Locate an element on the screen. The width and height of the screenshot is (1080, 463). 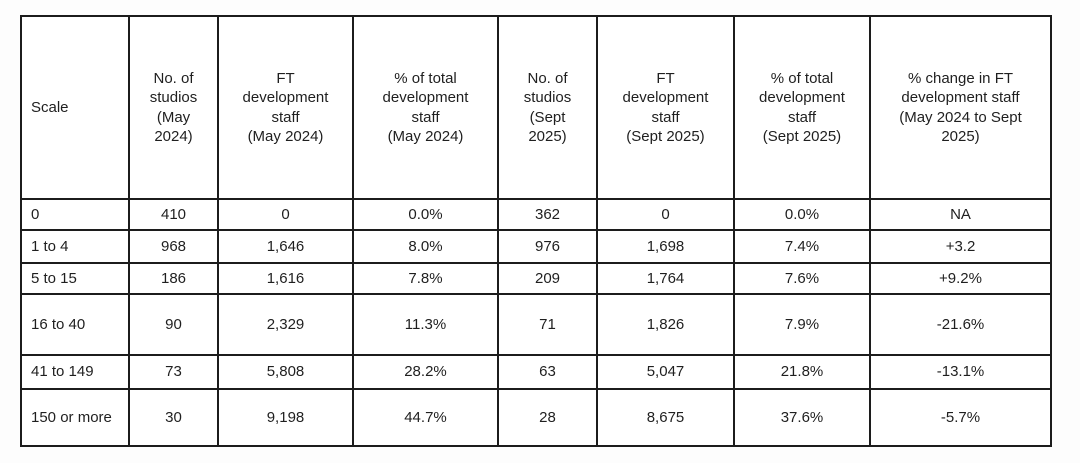
cell-value: 71 is located at coordinates (547, 324).